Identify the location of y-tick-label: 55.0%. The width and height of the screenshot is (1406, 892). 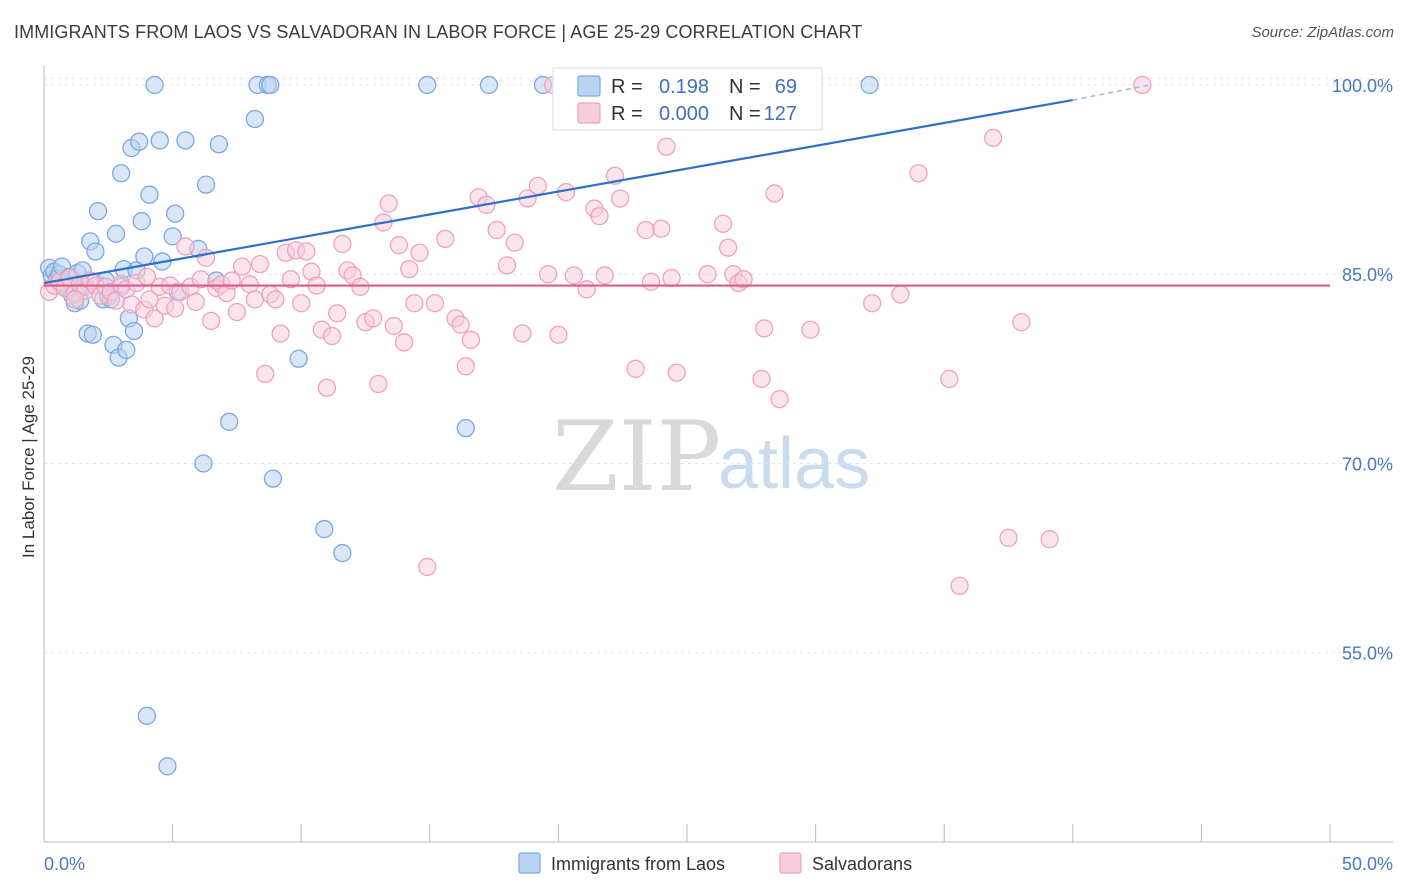
(1367, 654).